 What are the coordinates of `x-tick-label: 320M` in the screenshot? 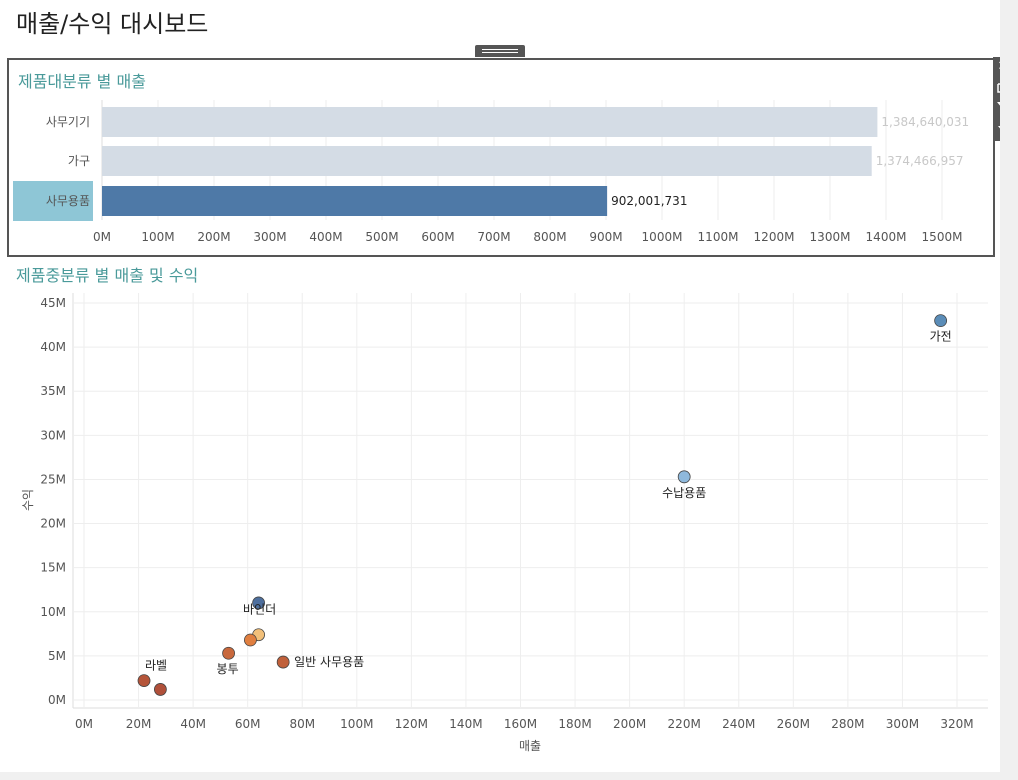 It's located at (956, 724).